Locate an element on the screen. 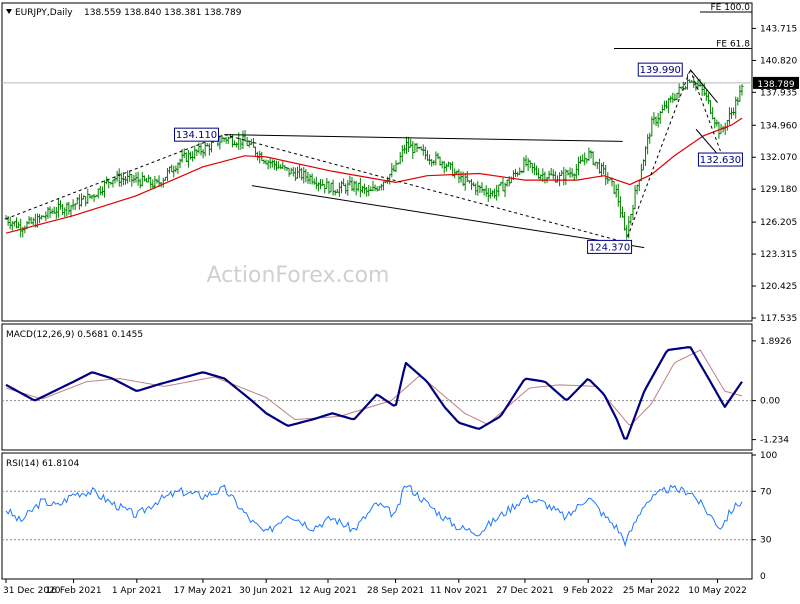 The image size is (800, 604). price-annotation-label: 139.990 is located at coordinates (660, 70).